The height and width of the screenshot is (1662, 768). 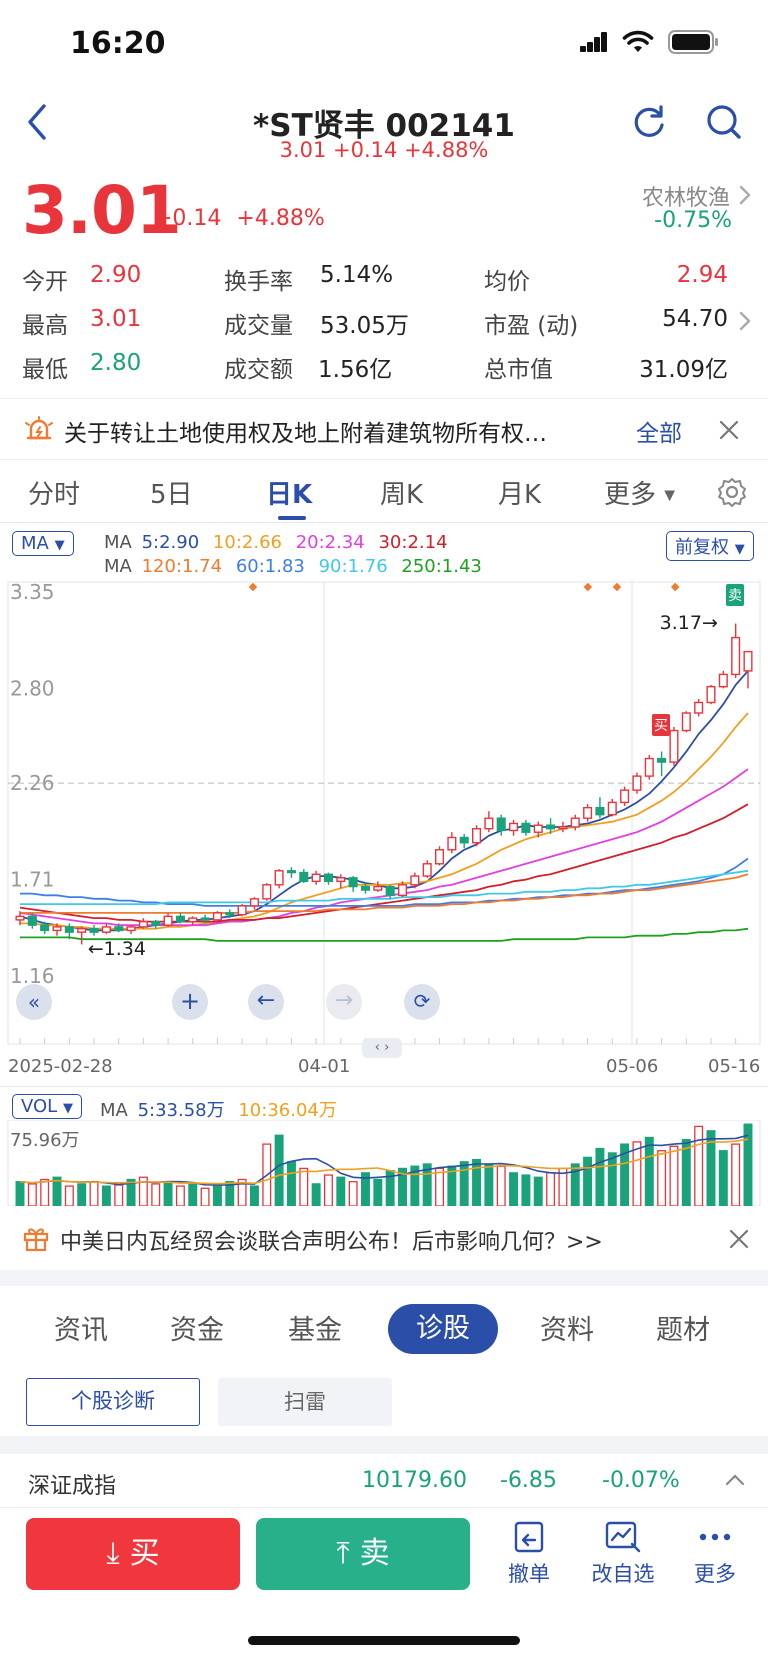 What do you see at coordinates (35, 543) in the screenshot?
I see `ma-selector-label: MA` at bounding box center [35, 543].